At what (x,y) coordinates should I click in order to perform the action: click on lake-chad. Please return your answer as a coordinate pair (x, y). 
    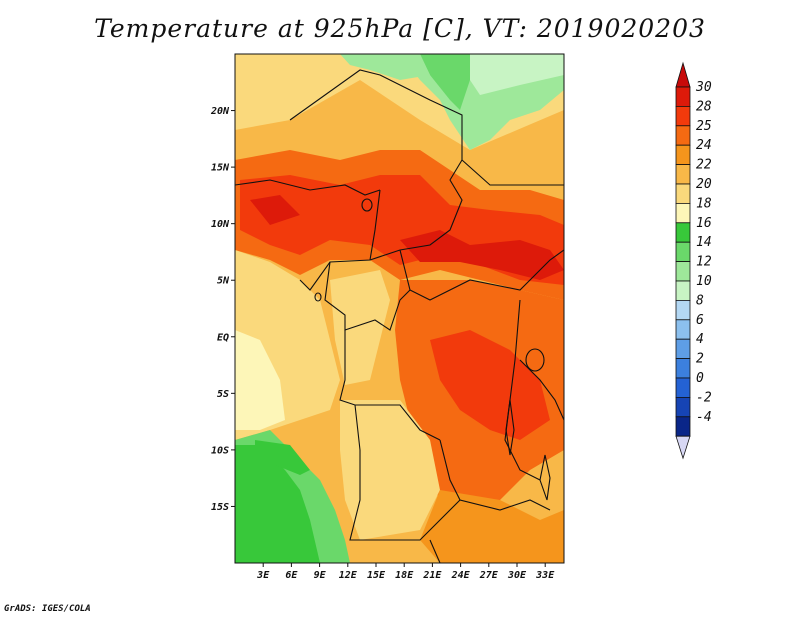
    Looking at the image, I should click on (367, 205).